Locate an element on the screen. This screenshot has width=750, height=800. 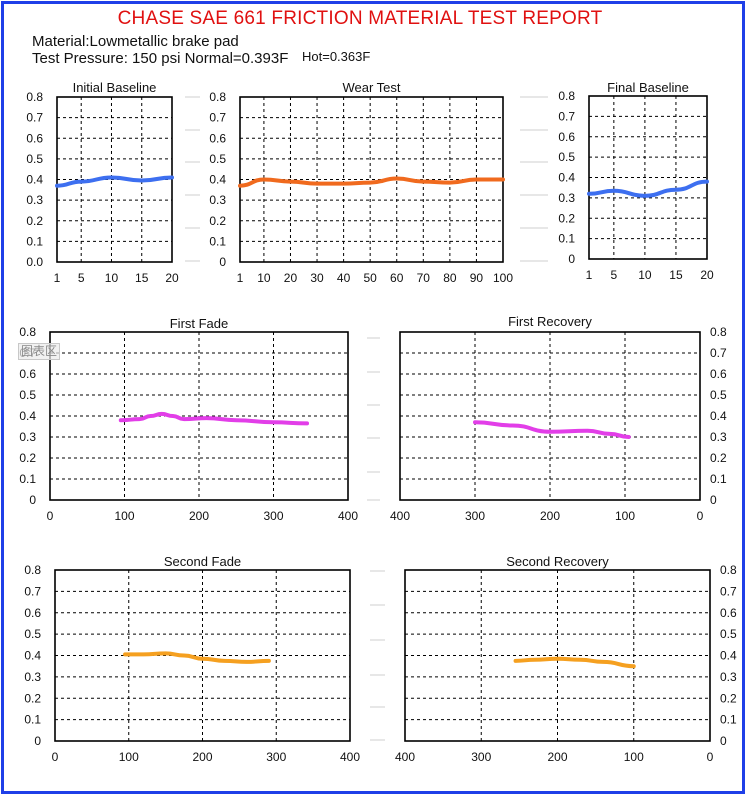
final-baseline-ytick-label: 0 is located at coordinates (571, 259).